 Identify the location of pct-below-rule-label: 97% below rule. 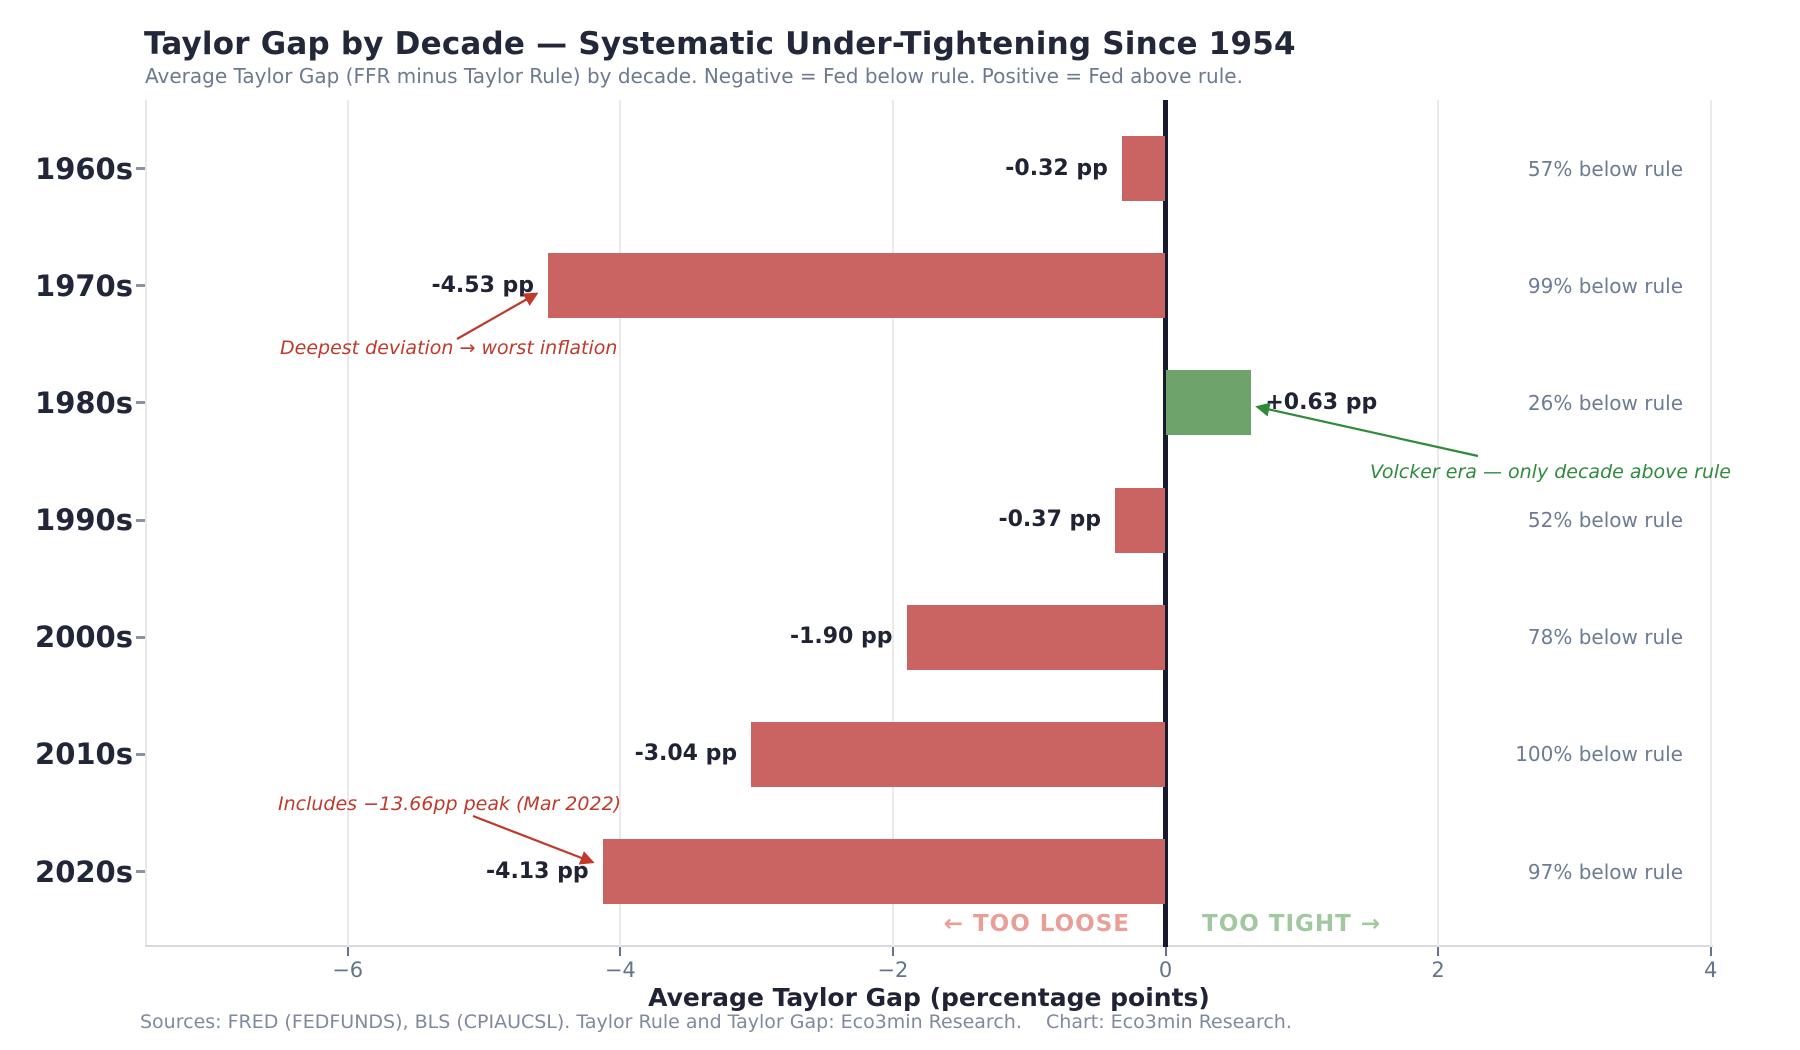
(1605, 871).